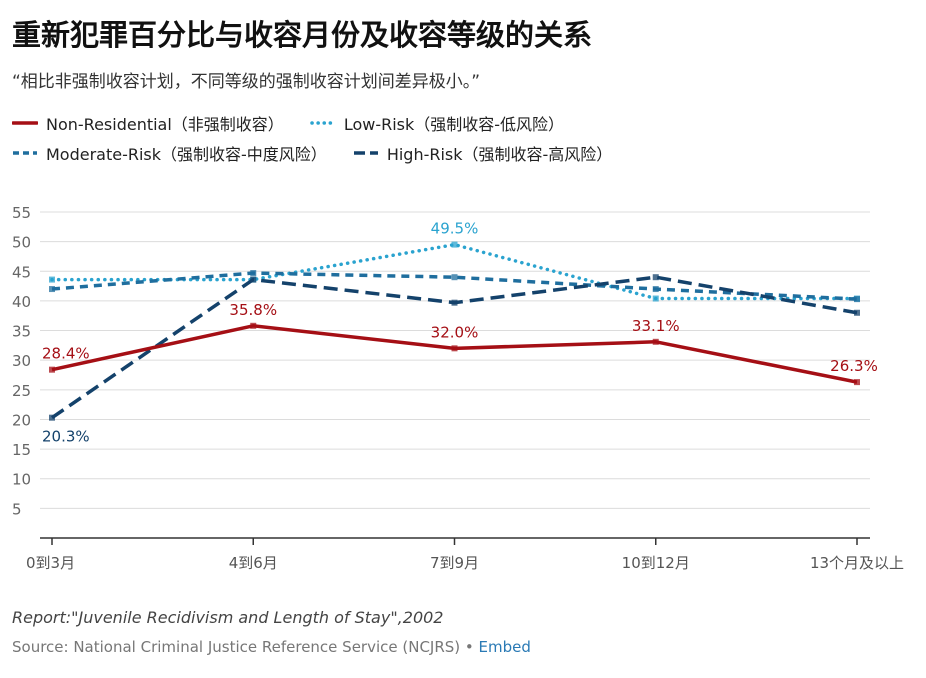  I want to click on data-label-3-0: 20.3%, so click(66, 437).